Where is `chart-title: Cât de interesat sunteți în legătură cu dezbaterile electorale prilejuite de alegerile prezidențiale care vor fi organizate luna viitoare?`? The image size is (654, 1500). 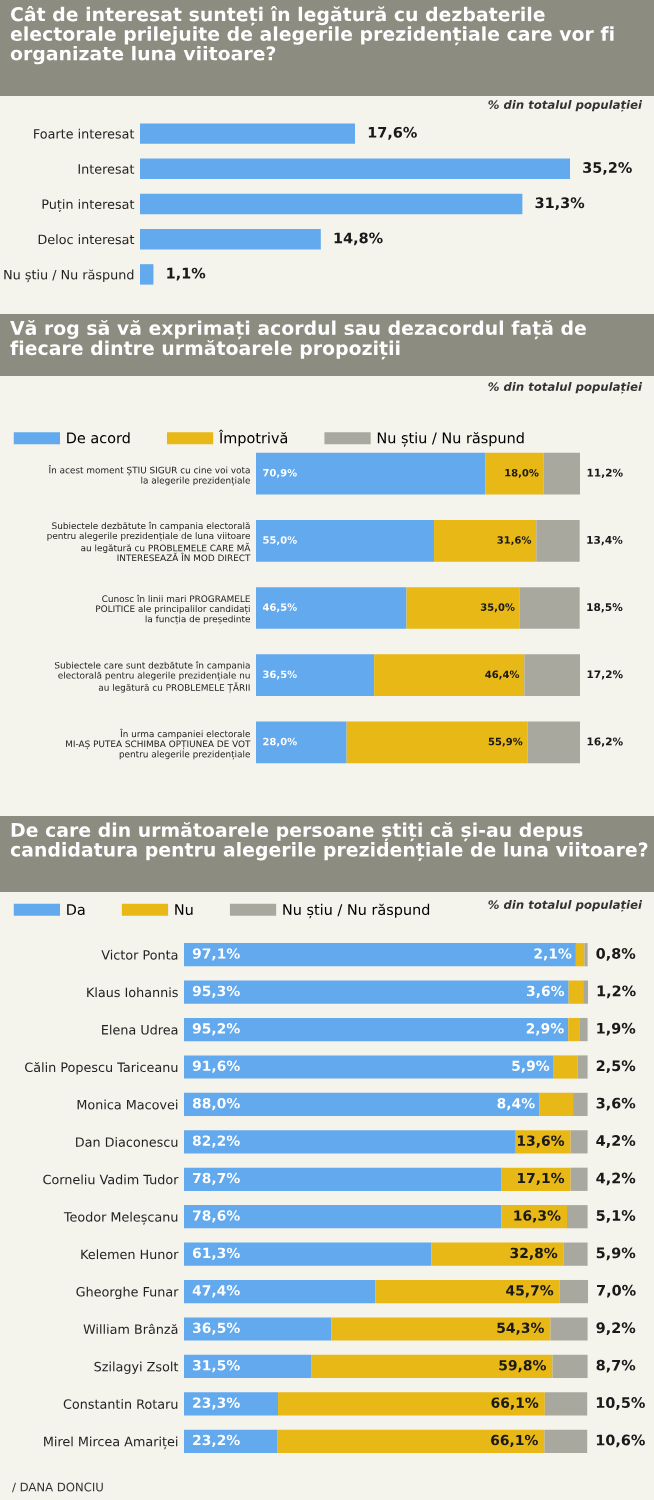 chart-title: Cât de interesat sunteți în legătură cu dezbaterile electorale prilejuite de alegerile prezidențiale care vor fi organizate luna viitoare? is located at coordinates (312, 35).